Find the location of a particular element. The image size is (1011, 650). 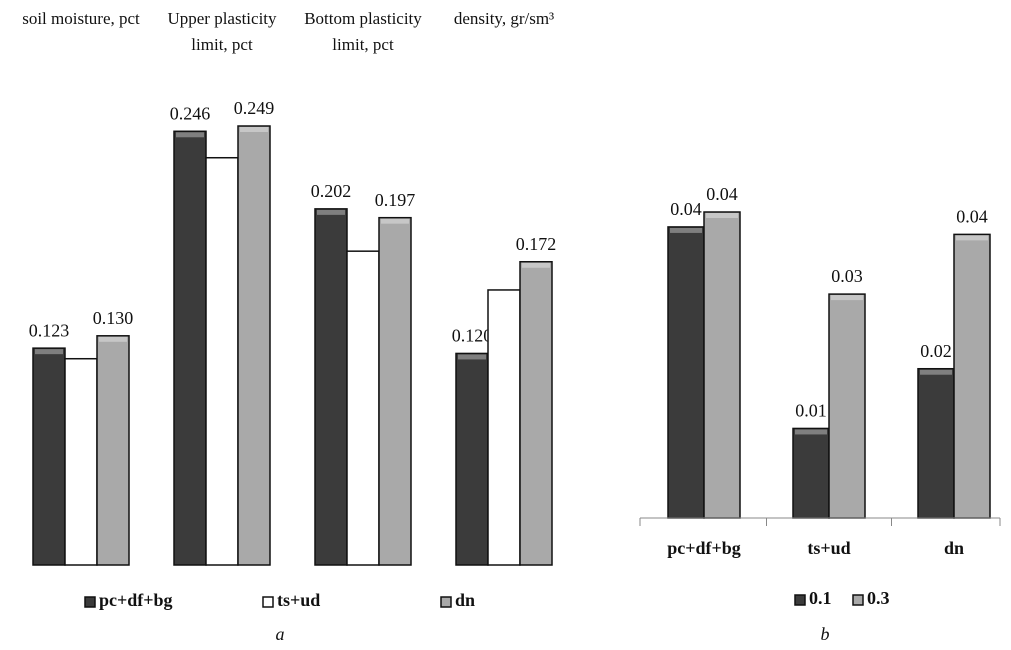

value-label: 0.246 is located at coordinates (190, 113).